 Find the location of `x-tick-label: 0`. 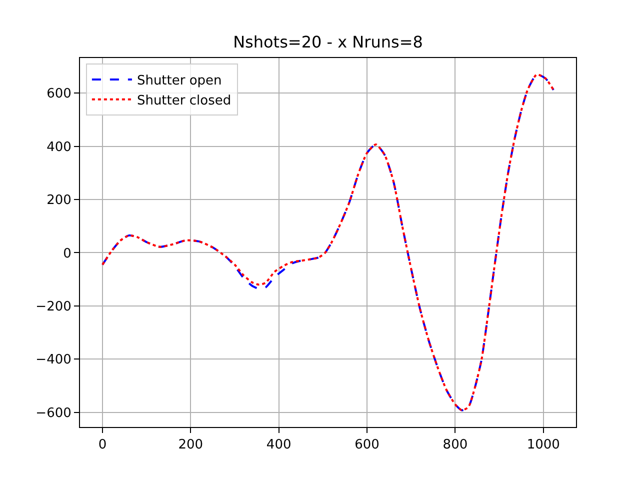

x-tick-label: 0 is located at coordinates (102, 445).